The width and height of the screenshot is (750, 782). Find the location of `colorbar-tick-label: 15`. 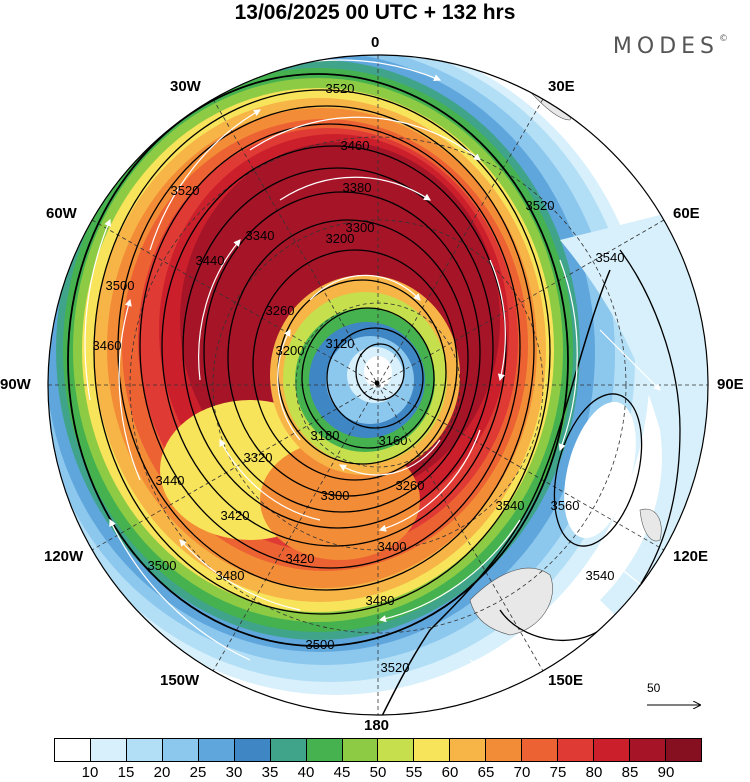

colorbar-tick-label: 15 is located at coordinates (126, 772).